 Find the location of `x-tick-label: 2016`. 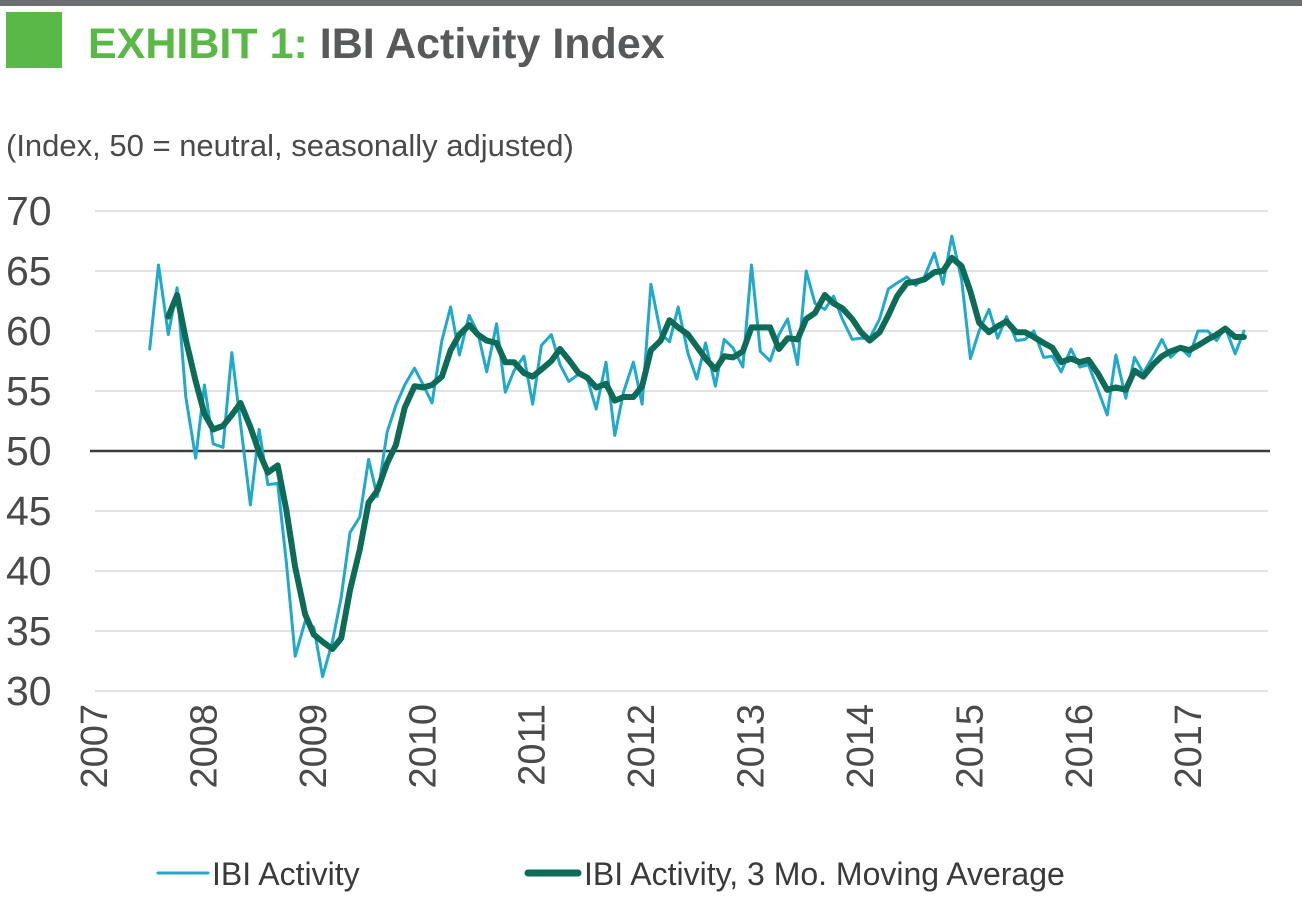

x-tick-label: 2016 is located at coordinates (1080, 746).